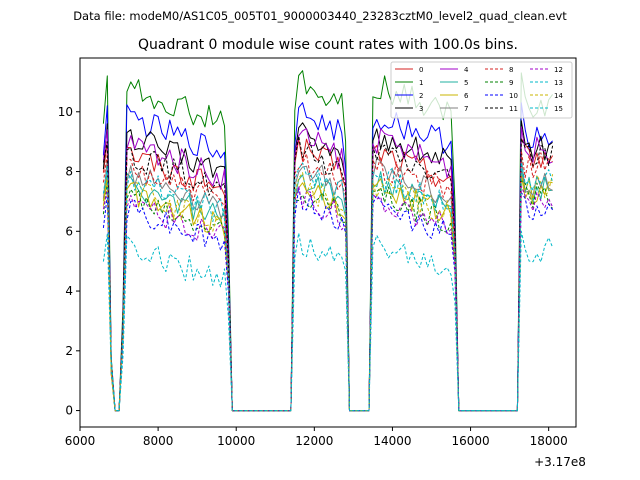 This screenshot has width=640, height=480. What do you see at coordinates (466, 96) in the screenshot?
I see `legend-label-6: 6` at bounding box center [466, 96].